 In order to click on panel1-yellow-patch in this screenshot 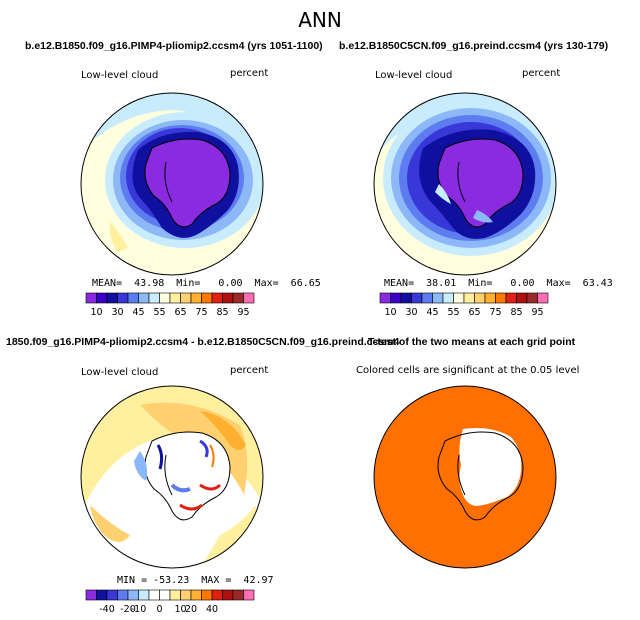, I will do `click(118, 237)`.